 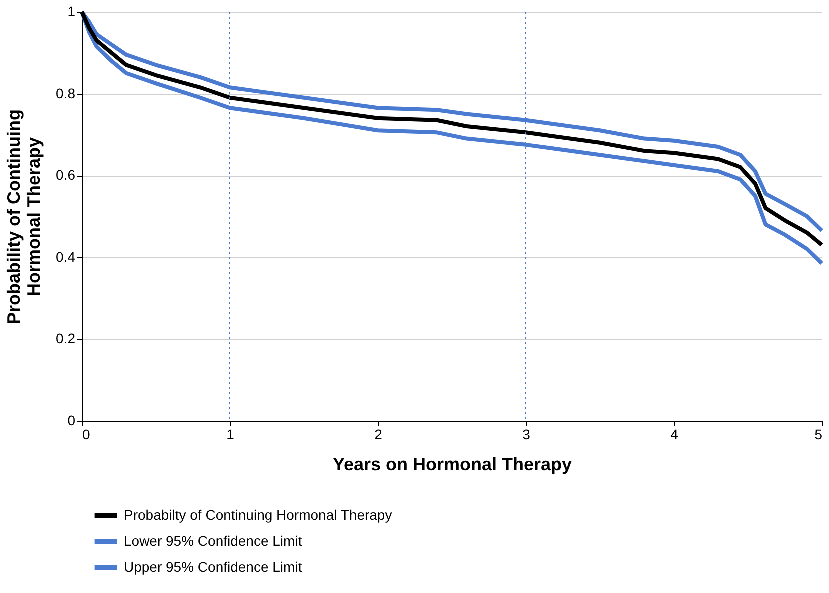 What do you see at coordinates (72, 12) in the screenshot?
I see `y-tick-label: 1` at bounding box center [72, 12].